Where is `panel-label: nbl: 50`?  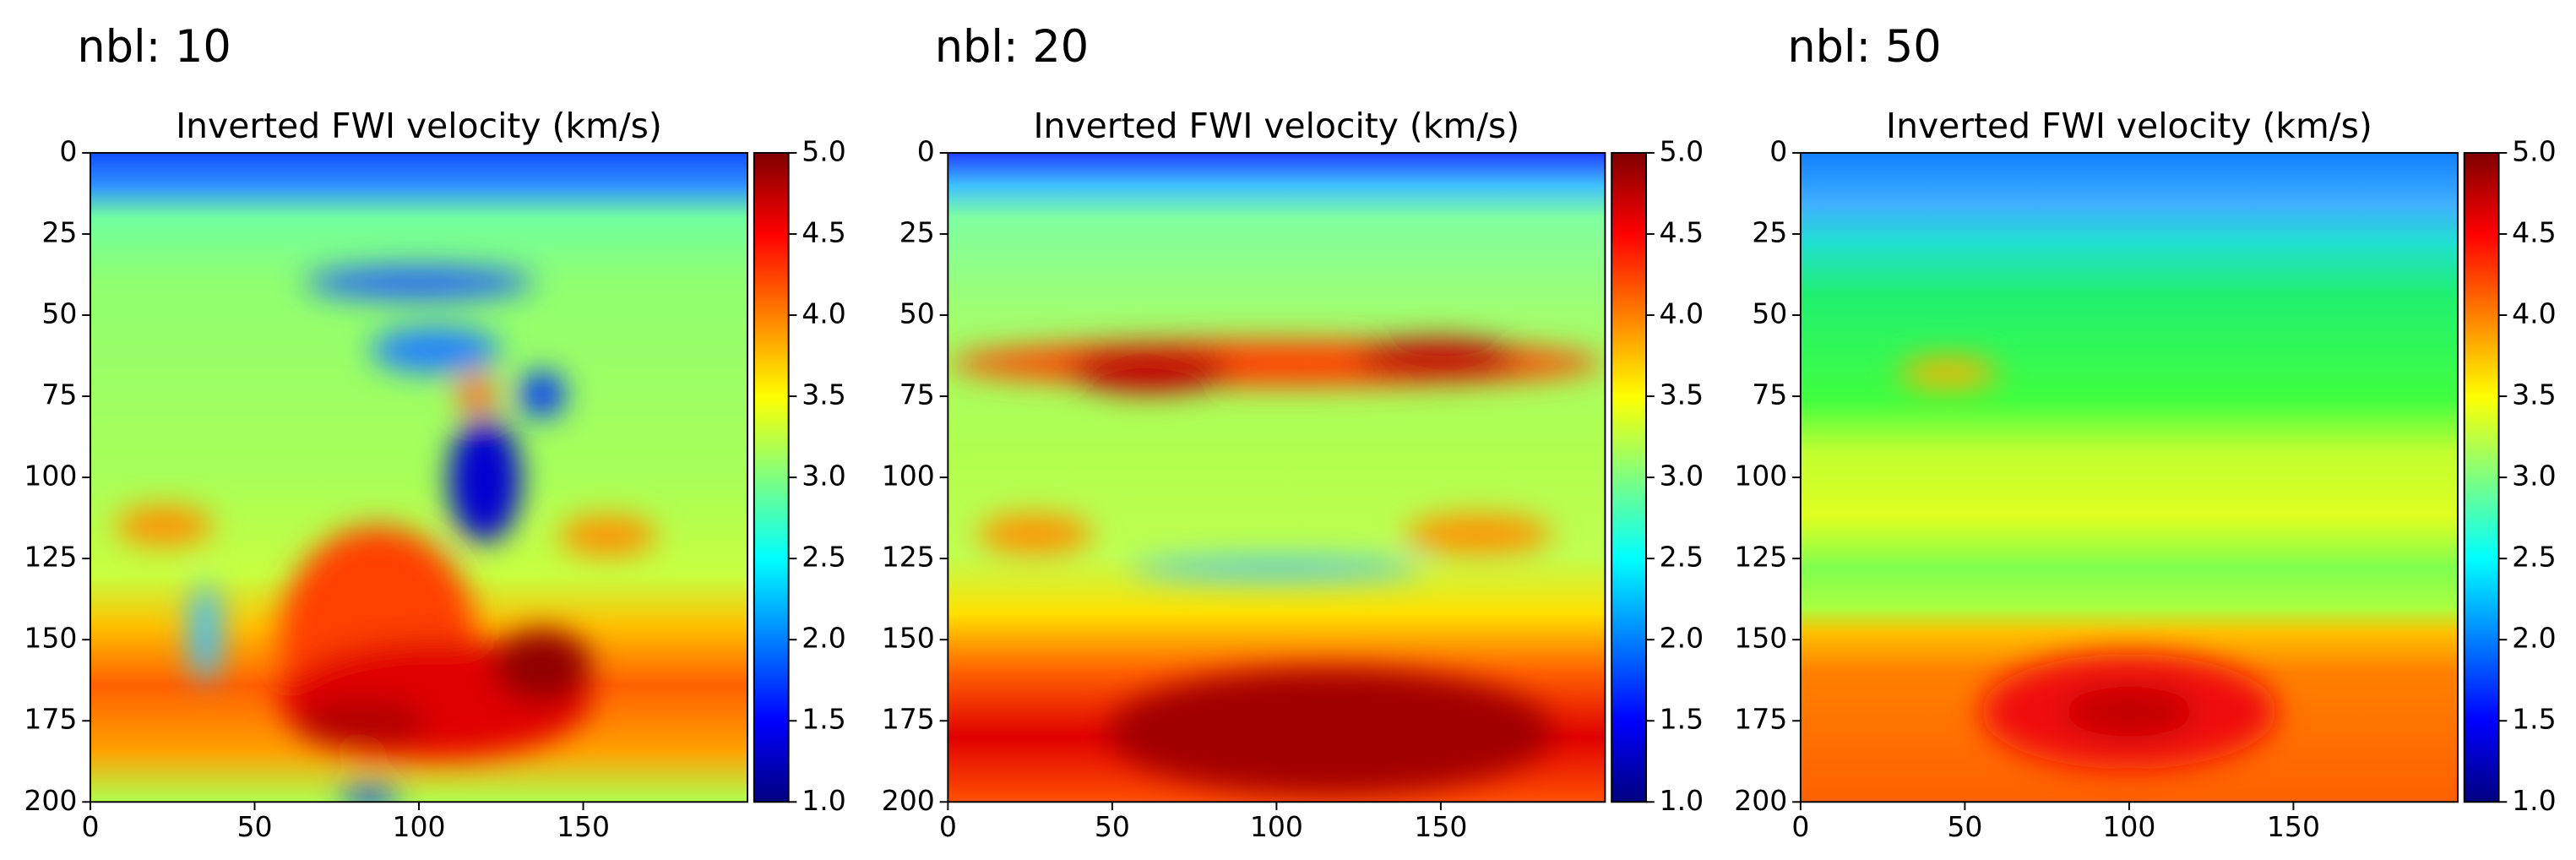
panel-label: nbl: 50 is located at coordinates (1864, 47).